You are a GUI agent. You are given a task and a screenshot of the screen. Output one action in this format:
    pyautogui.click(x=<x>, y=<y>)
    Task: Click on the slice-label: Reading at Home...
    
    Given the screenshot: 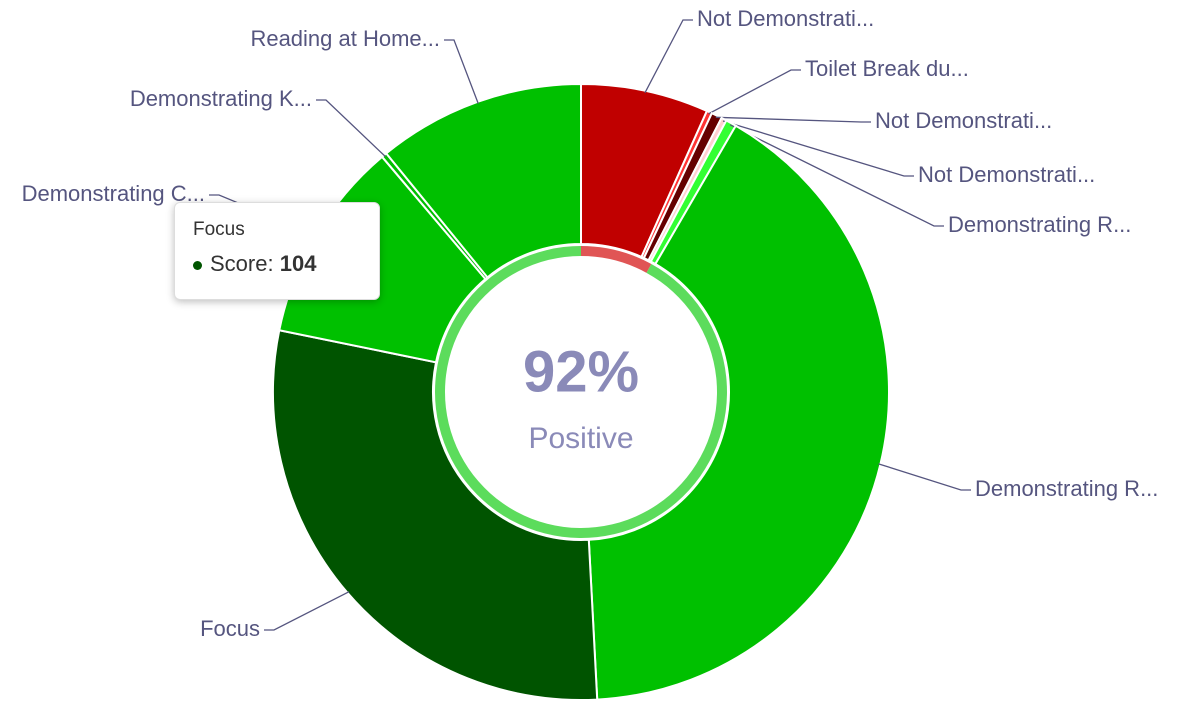 What is the action you would take?
    pyautogui.click(x=345, y=38)
    